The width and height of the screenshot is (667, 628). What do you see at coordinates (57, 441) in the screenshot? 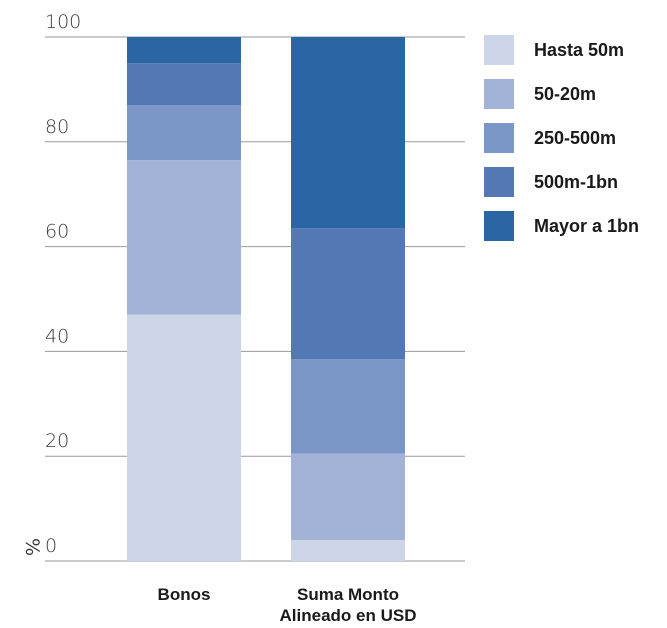
I see `y-tick-label-20: 20` at bounding box center [57, 441].